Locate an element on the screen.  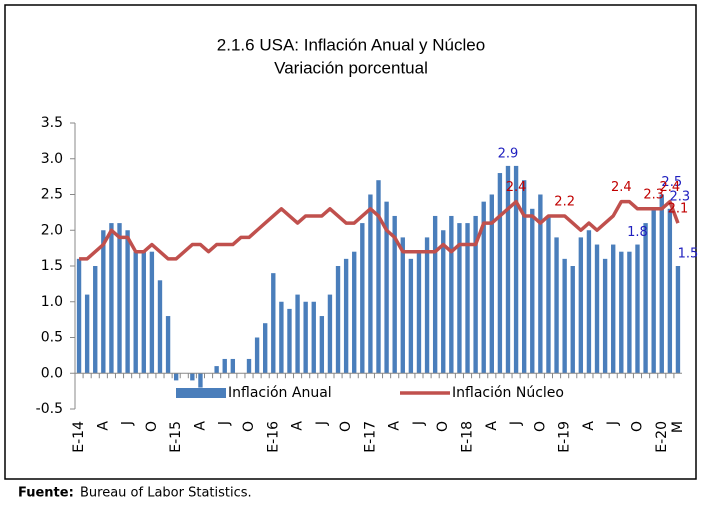
data-label: 2.9 is located at coordinates (508, 153).